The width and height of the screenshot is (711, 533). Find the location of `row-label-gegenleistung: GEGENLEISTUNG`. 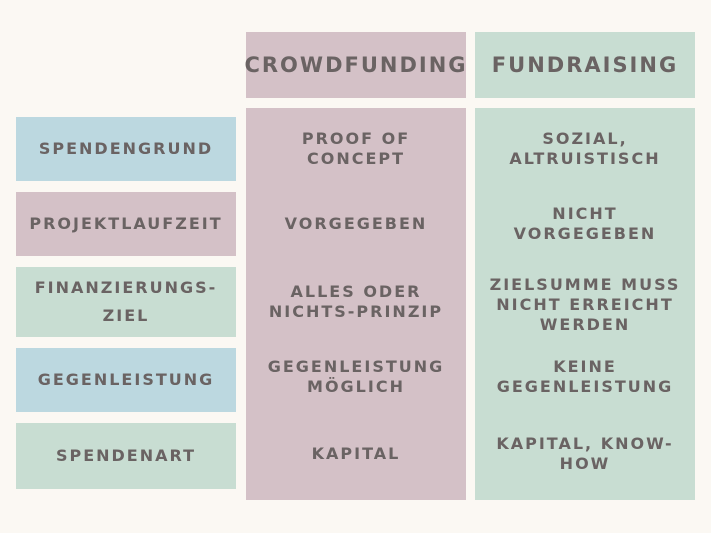

row-label-gegenleistung: GEGENLEISTUNG is located at coordinates (126, 380).